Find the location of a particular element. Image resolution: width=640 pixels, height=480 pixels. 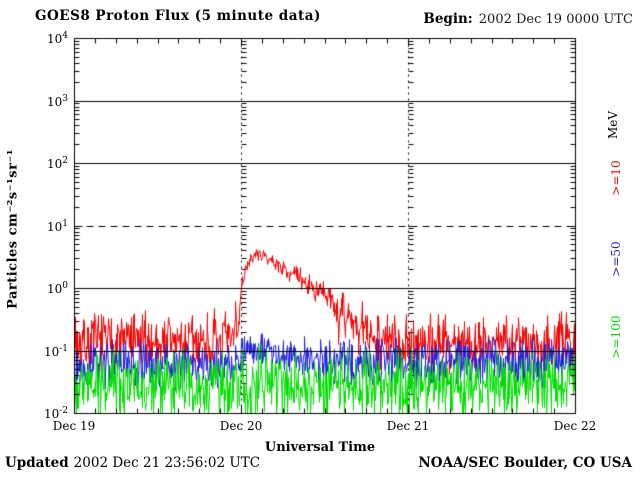

x-tick-label: Dec 19 is located at coordinates (74, 426).